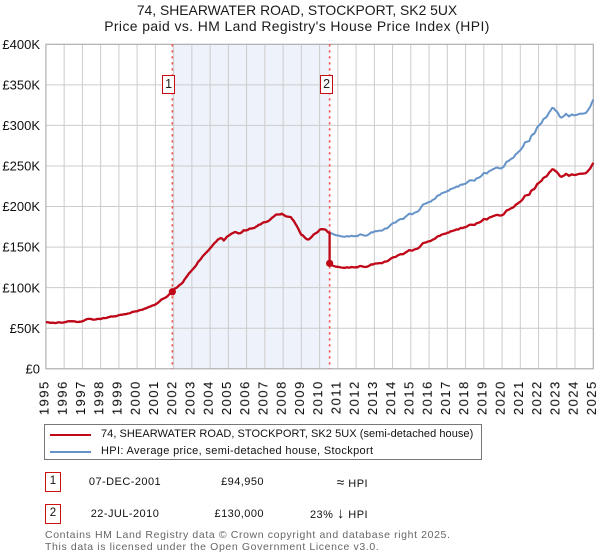 The image size is (600, 560). I want to click on svg-text: 2010, so click(317, 397).